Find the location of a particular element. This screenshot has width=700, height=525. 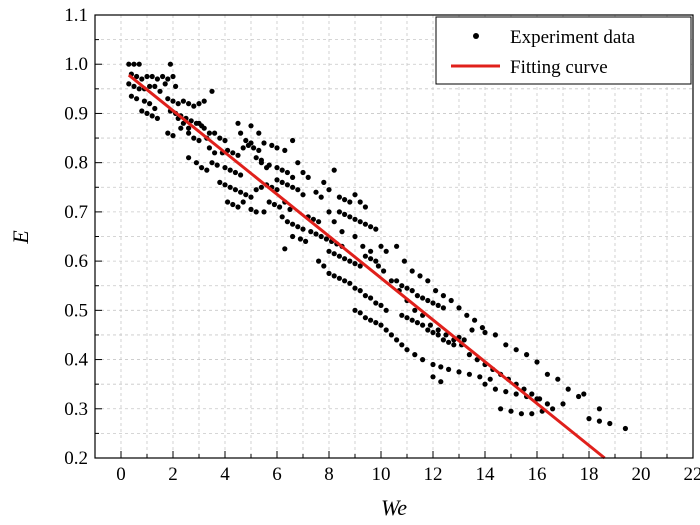

legend-scatter-marker is located at coordinates (476, 36).